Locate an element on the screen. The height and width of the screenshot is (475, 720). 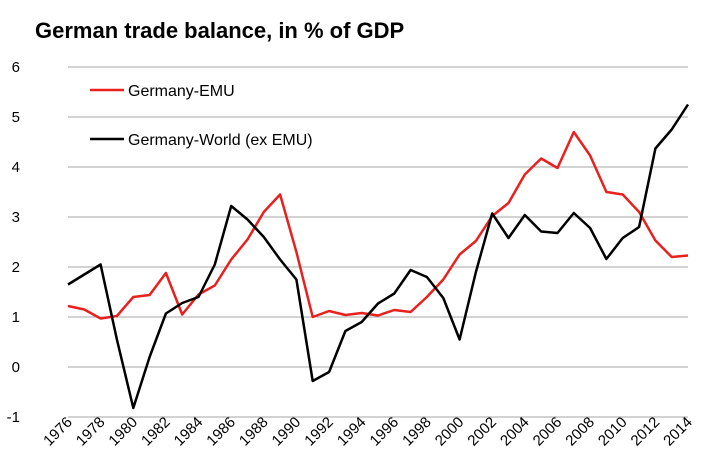
x-tick-label: 2008 is located at coordinates (580, 432).